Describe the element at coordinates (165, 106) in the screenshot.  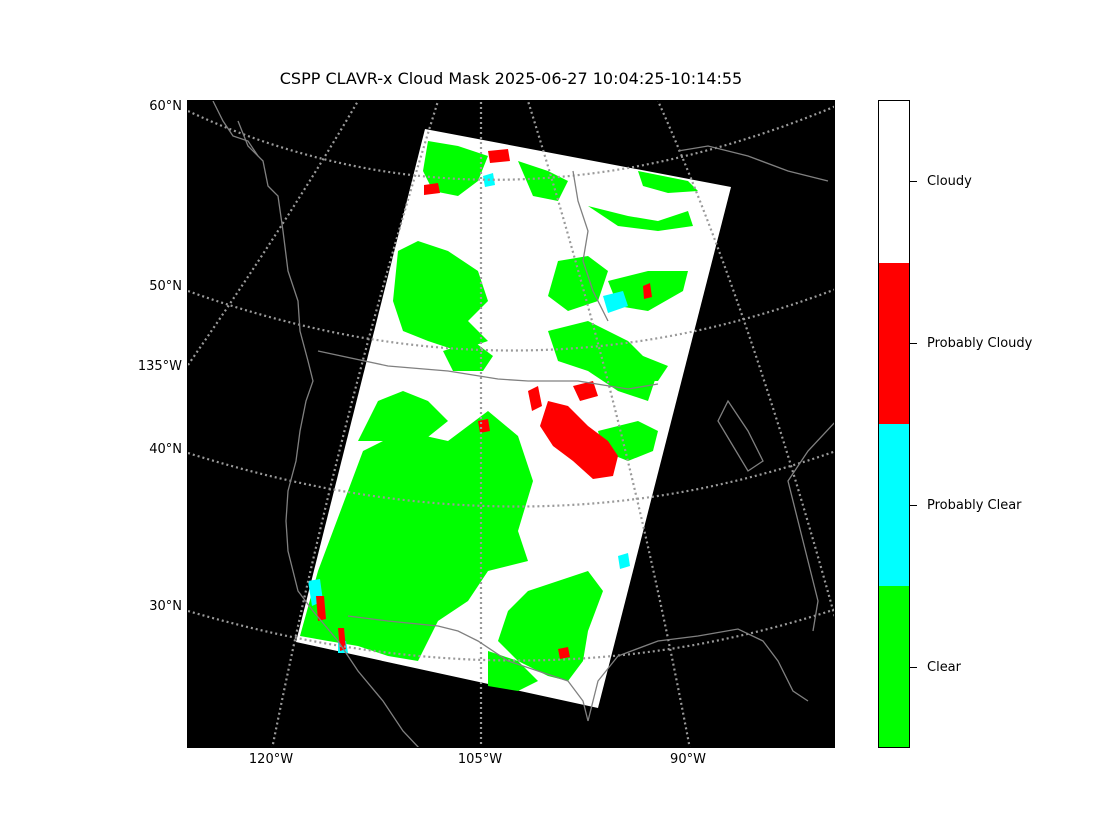
I see `lat-label-60n: 60°N` at that location.